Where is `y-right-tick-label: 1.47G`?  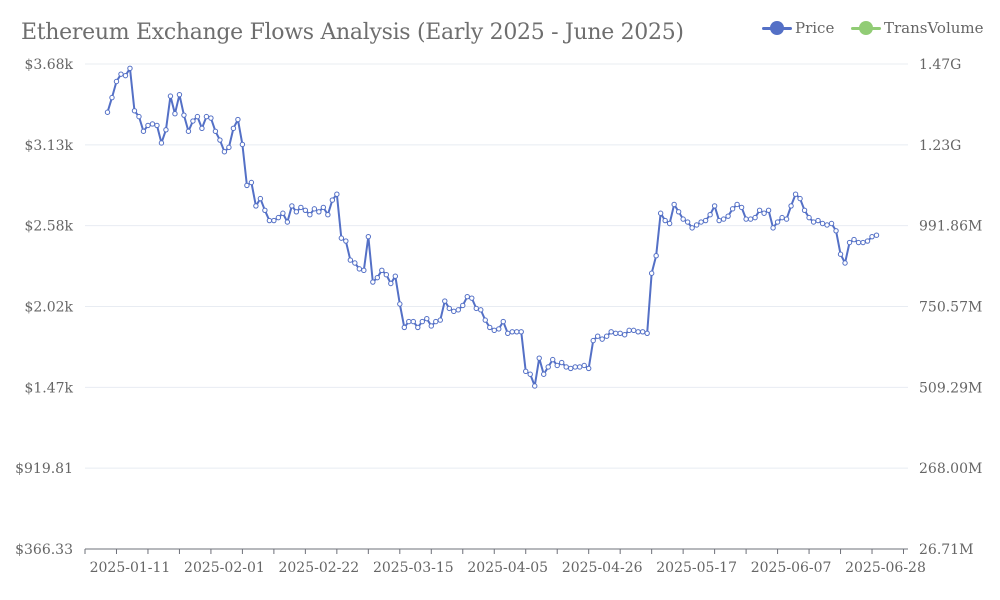
y-right-tick-label: 1.47G is located at coordinates (940, 65).